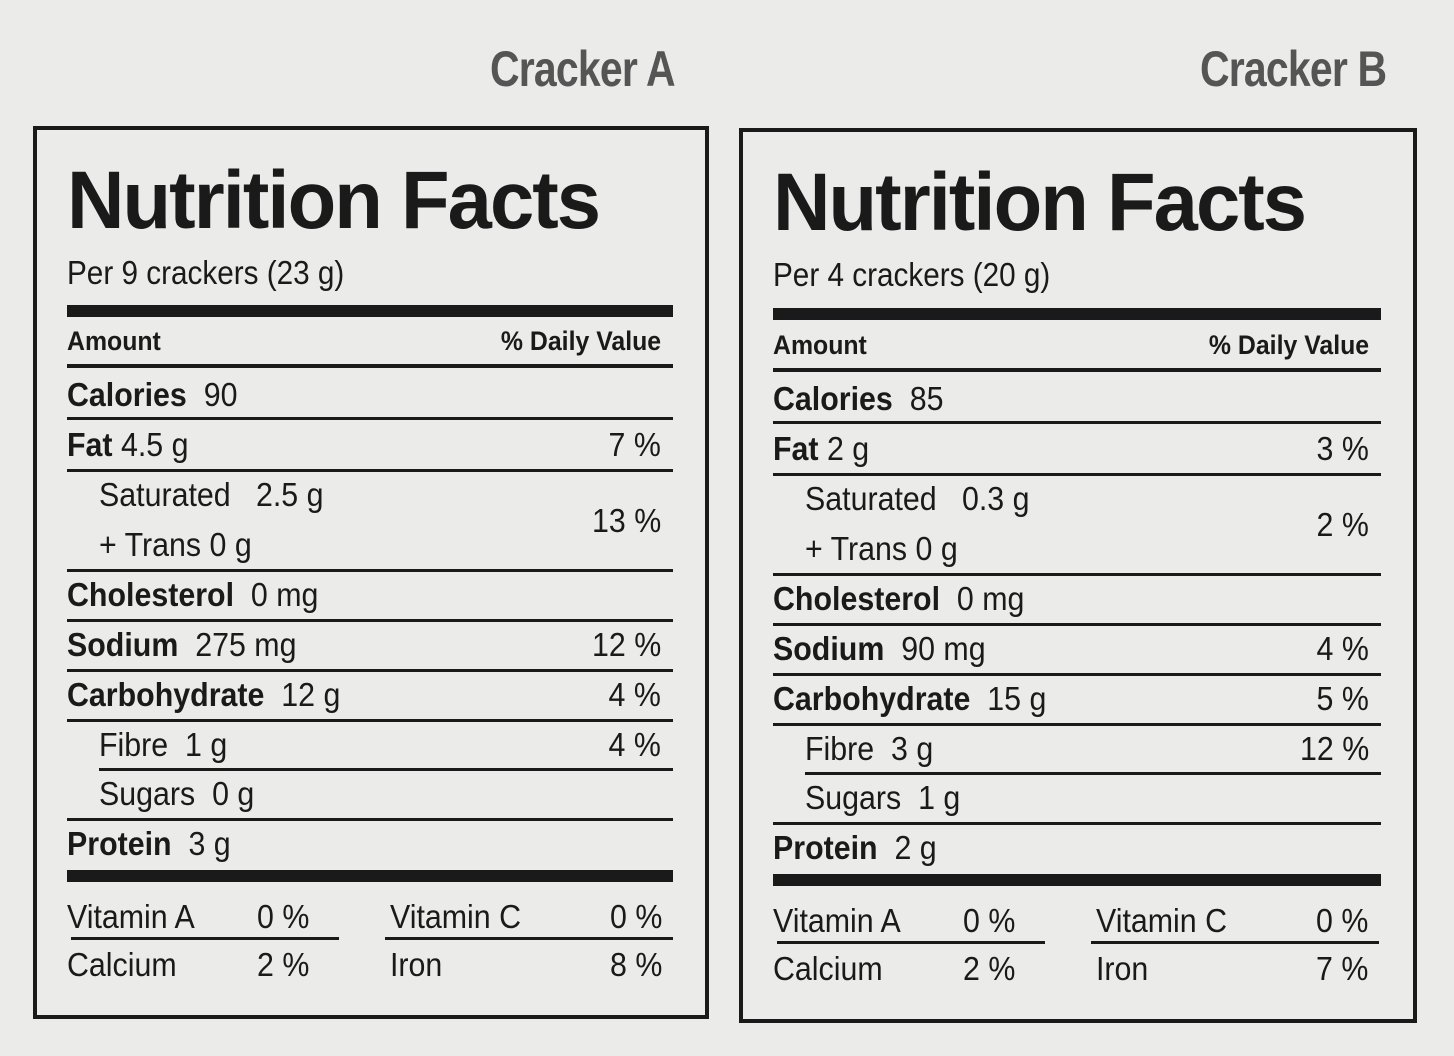 The width and height of the screenshot is (1454, 1056). I want to click on calories-value: 90, so click(220, 394).